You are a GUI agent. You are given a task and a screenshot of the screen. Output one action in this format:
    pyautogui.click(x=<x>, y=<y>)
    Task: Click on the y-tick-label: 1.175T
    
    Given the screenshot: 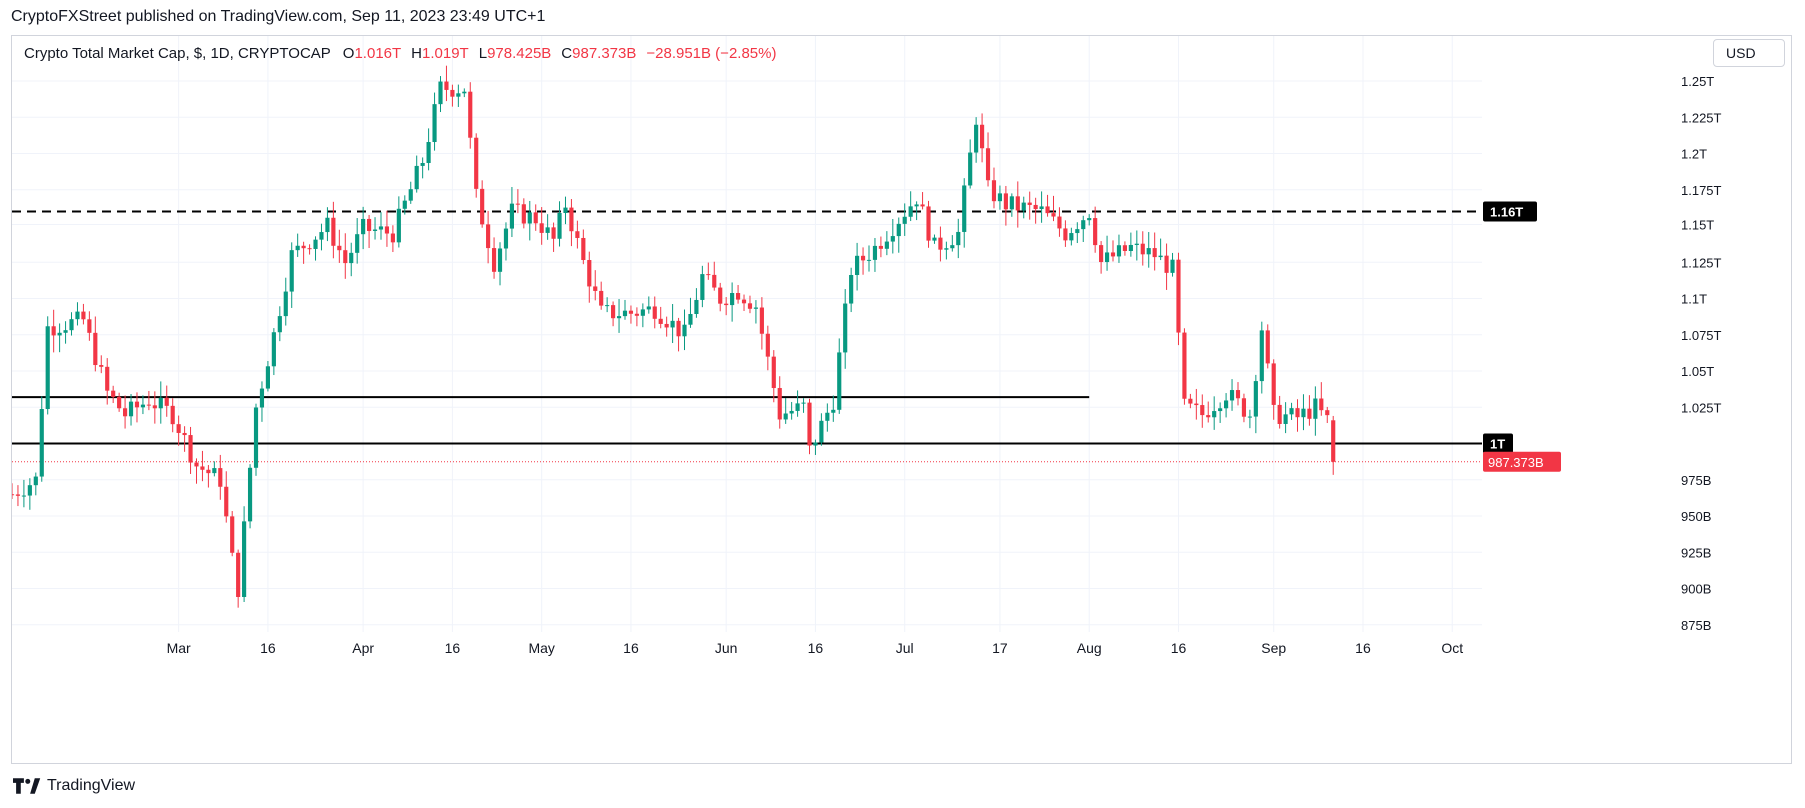 What is the action you would take?
    pyautogui.click(x=1701, y=190)
    